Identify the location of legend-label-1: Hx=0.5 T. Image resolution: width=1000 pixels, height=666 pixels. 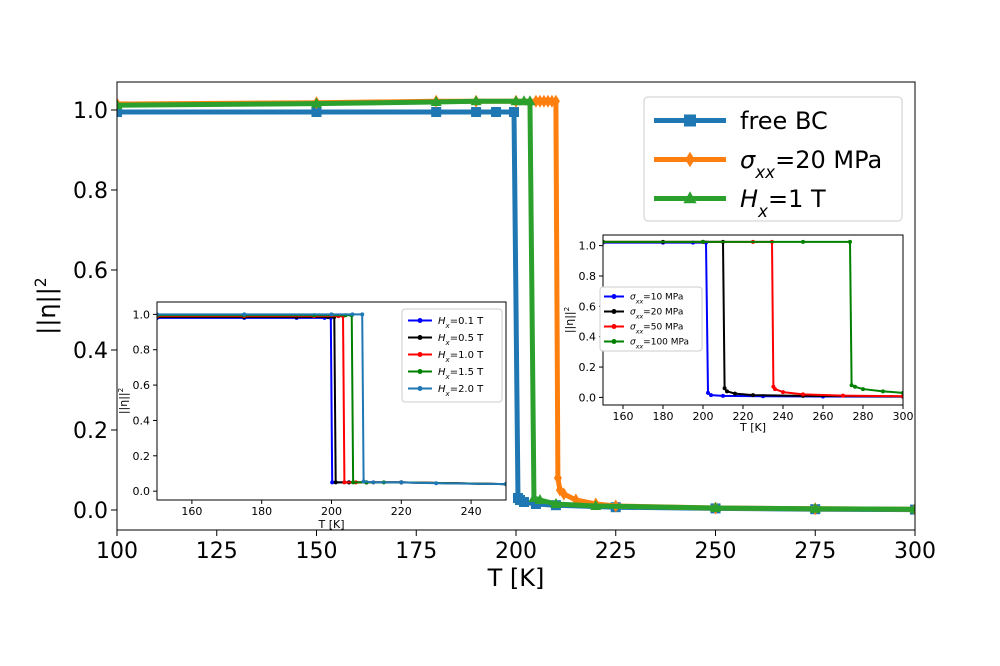
(461, 340).